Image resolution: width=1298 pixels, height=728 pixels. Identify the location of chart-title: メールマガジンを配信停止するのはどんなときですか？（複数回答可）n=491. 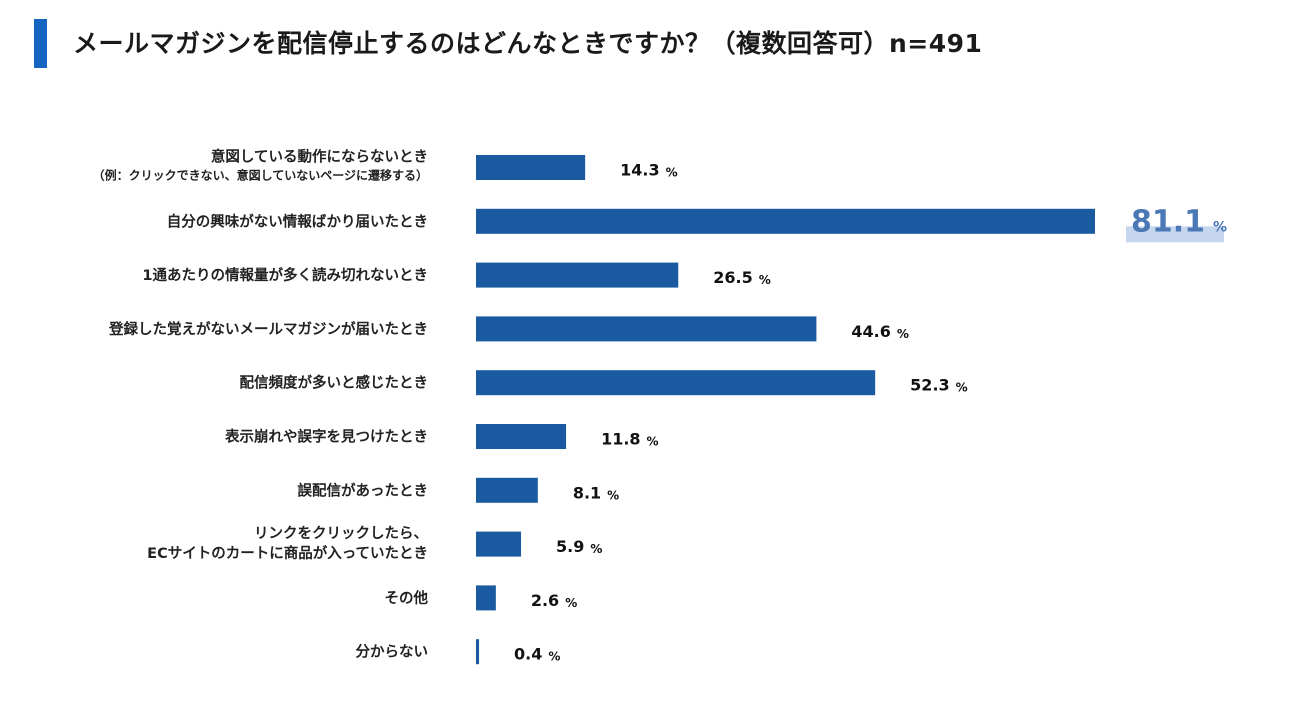
(528, 43).